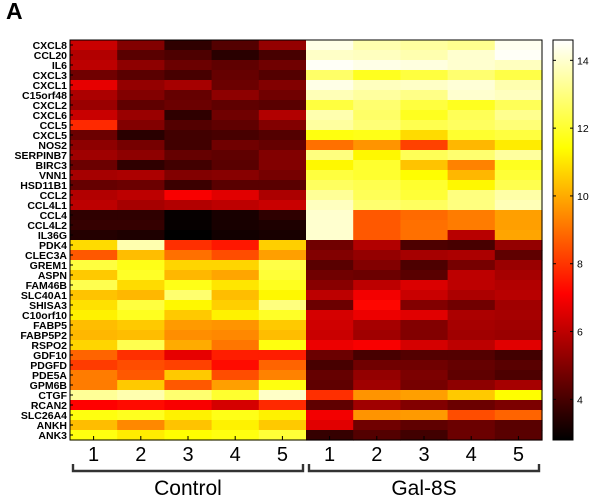 This screenshot has width=595, height=501. What do you see at coordinates (376, 455) in the screenshot?
I see `column-label: 2` at bounding box center [376, 455].